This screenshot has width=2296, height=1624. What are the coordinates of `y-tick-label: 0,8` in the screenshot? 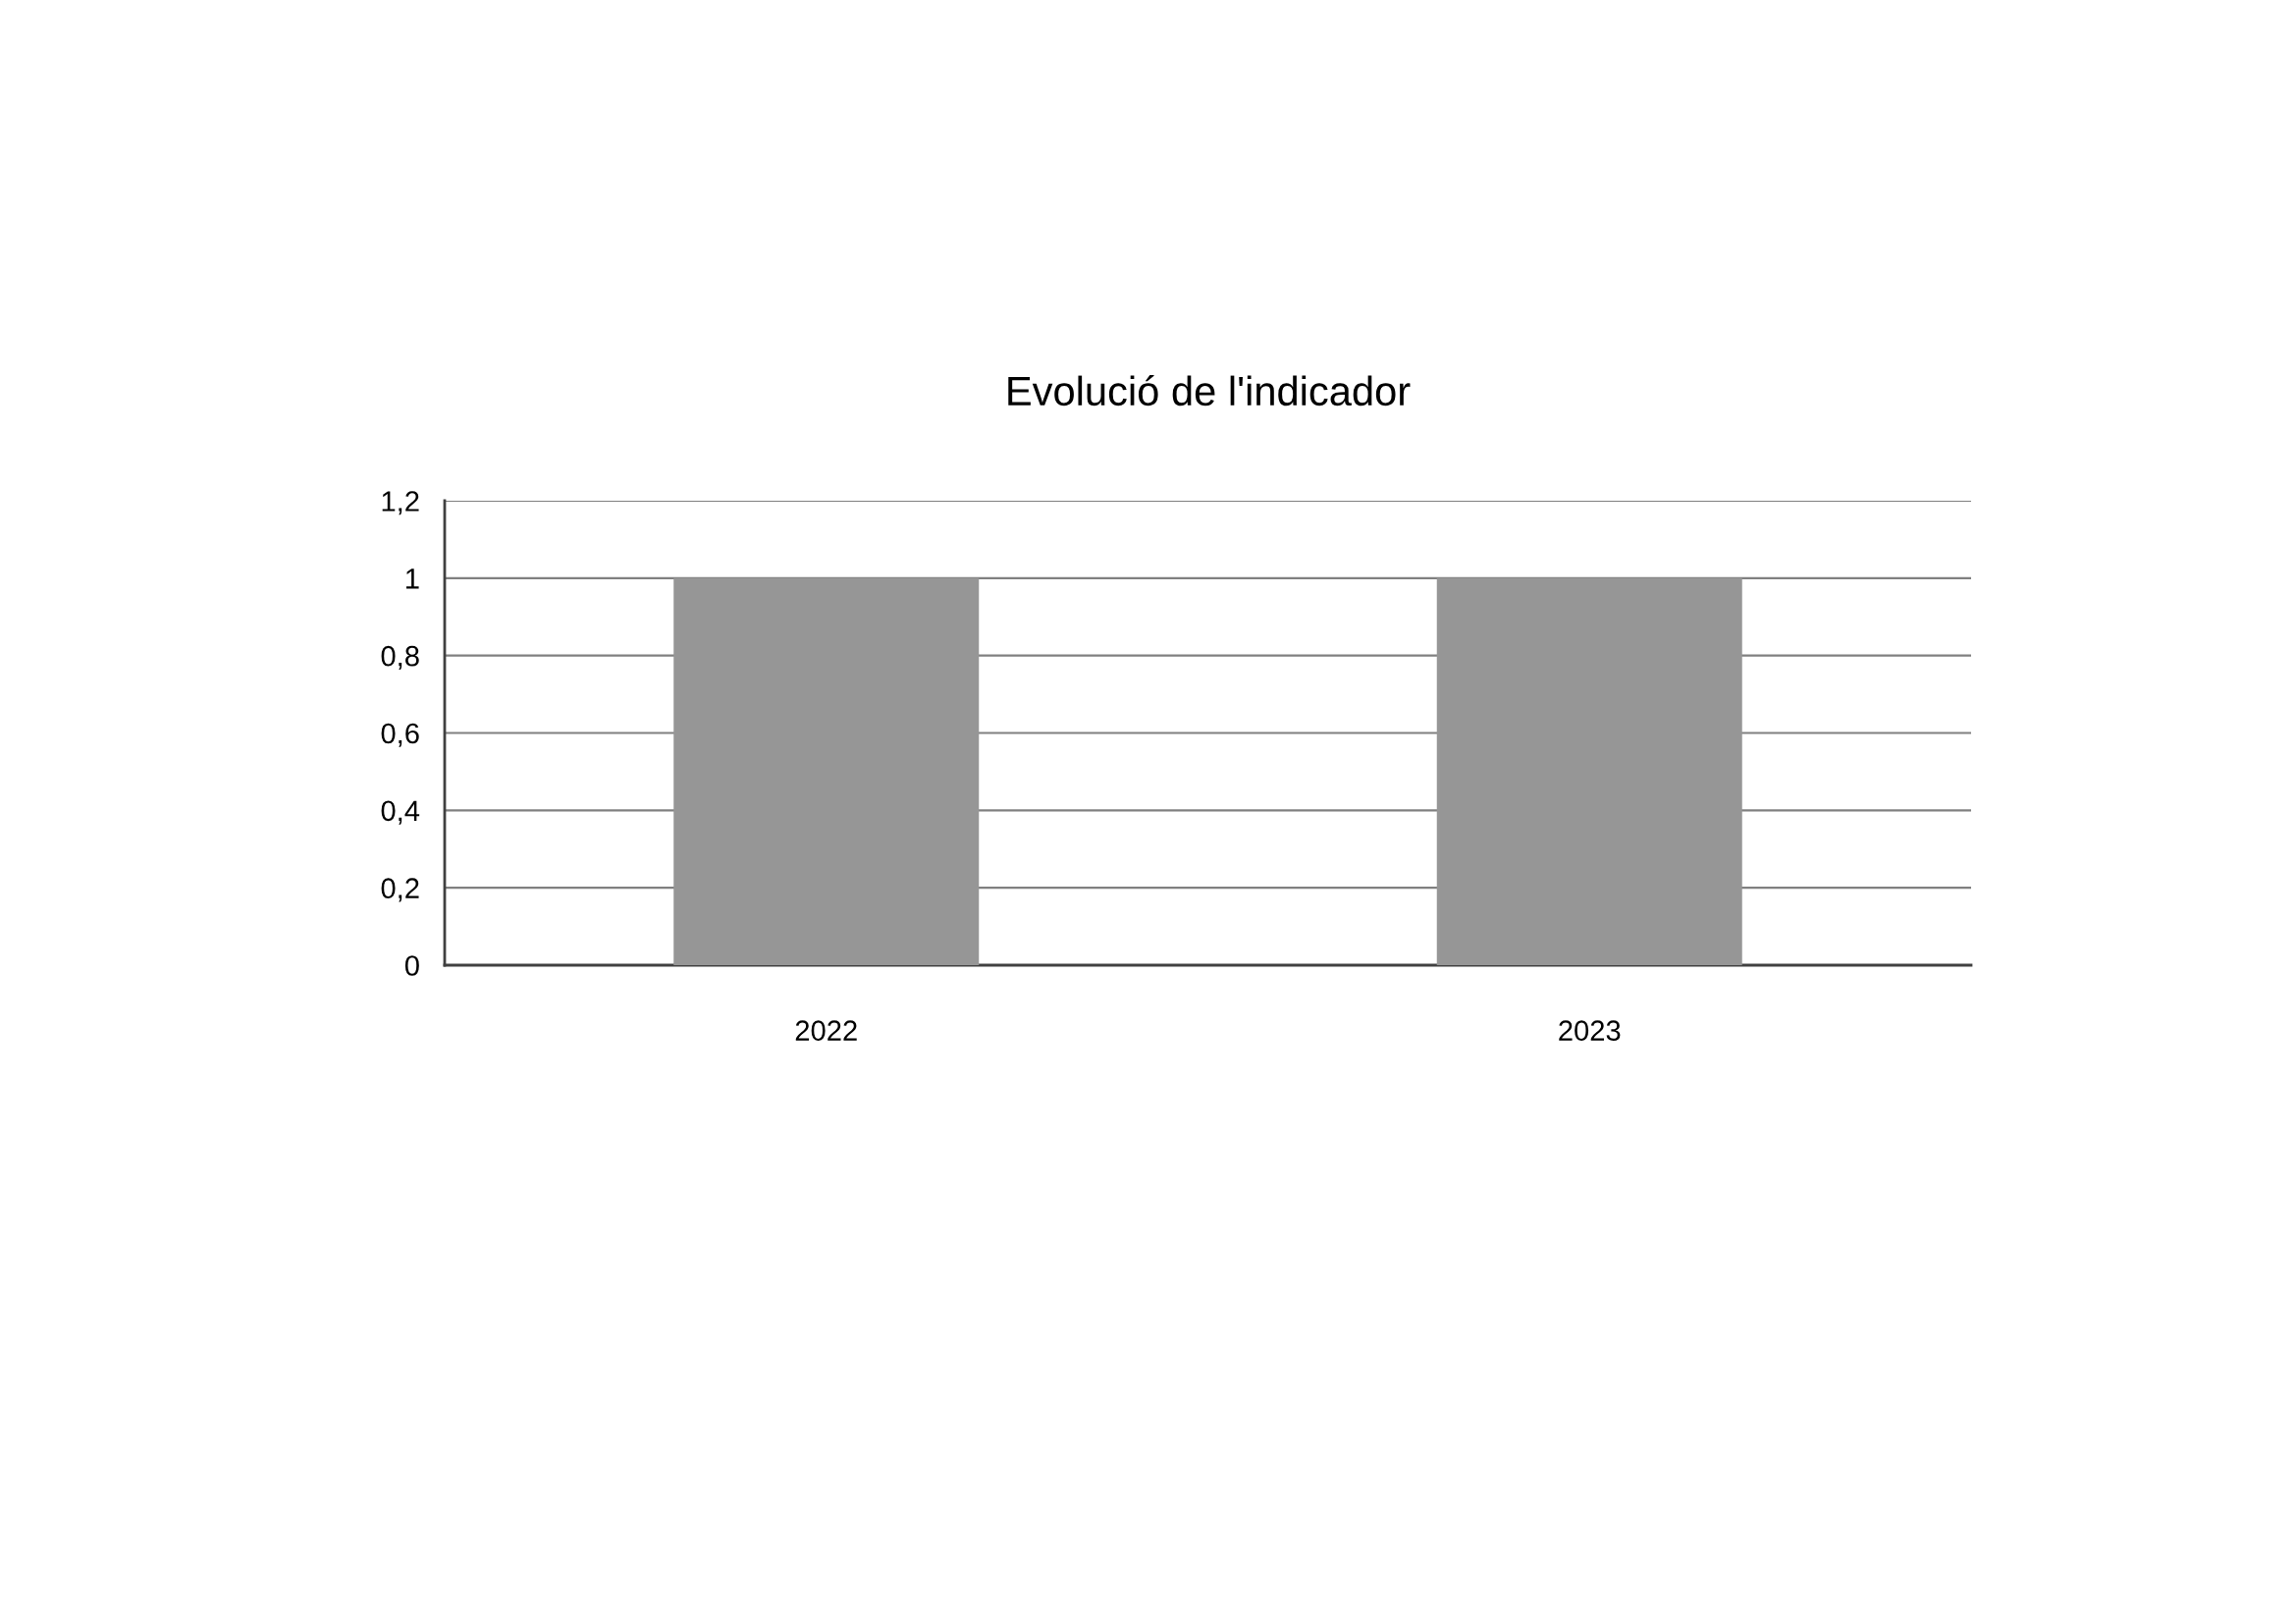 It's located at (400, 657).